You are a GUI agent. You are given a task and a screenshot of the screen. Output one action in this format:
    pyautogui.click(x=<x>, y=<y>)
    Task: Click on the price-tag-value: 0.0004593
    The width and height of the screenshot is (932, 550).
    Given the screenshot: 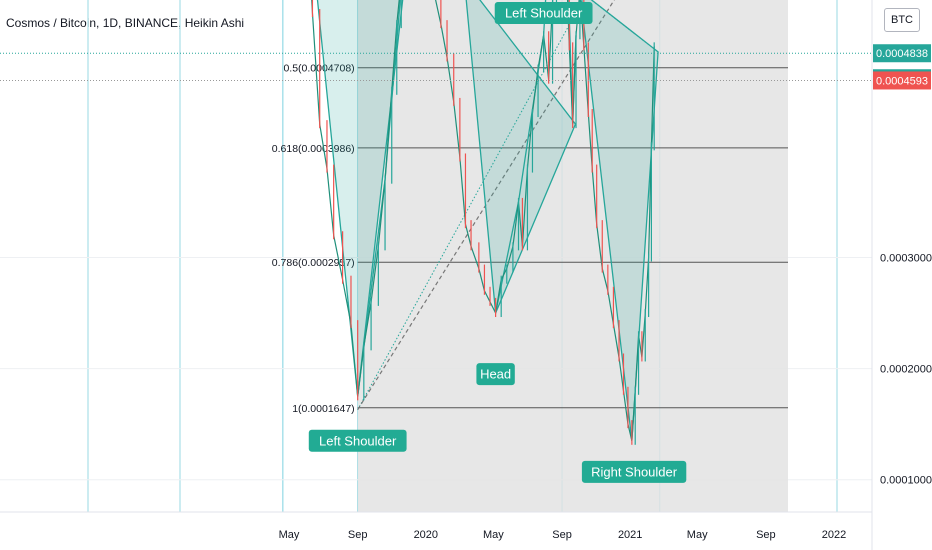 What is the action you would take?
    pyautogui.click(x=902, y=81)
    